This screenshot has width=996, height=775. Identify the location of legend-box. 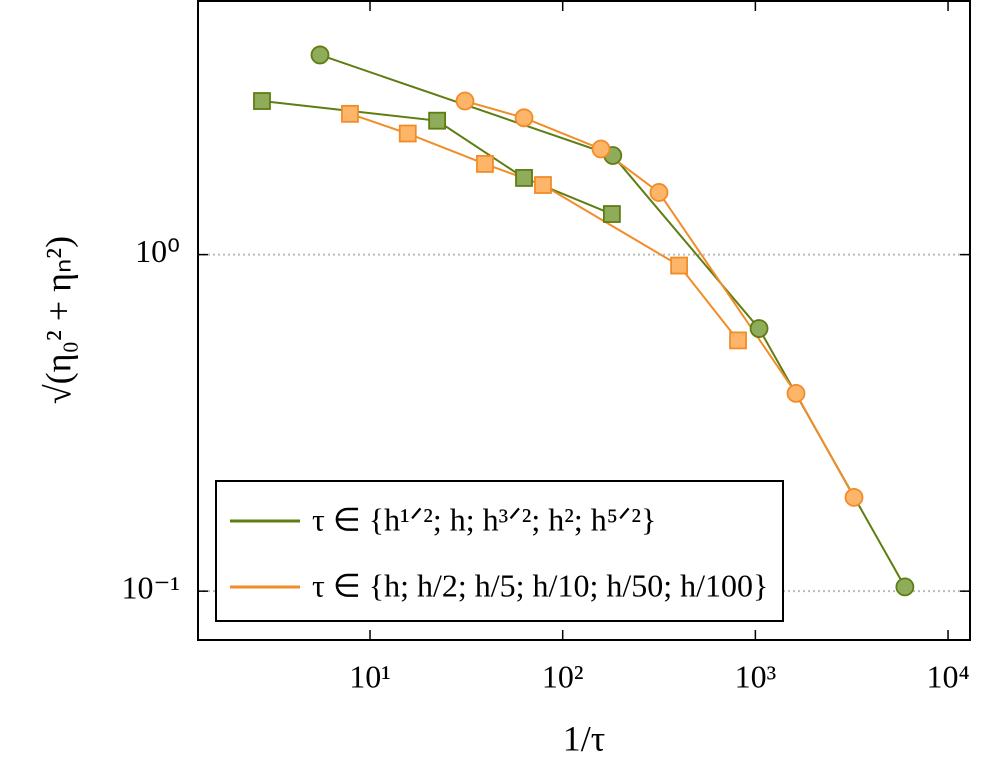
(499, 551).